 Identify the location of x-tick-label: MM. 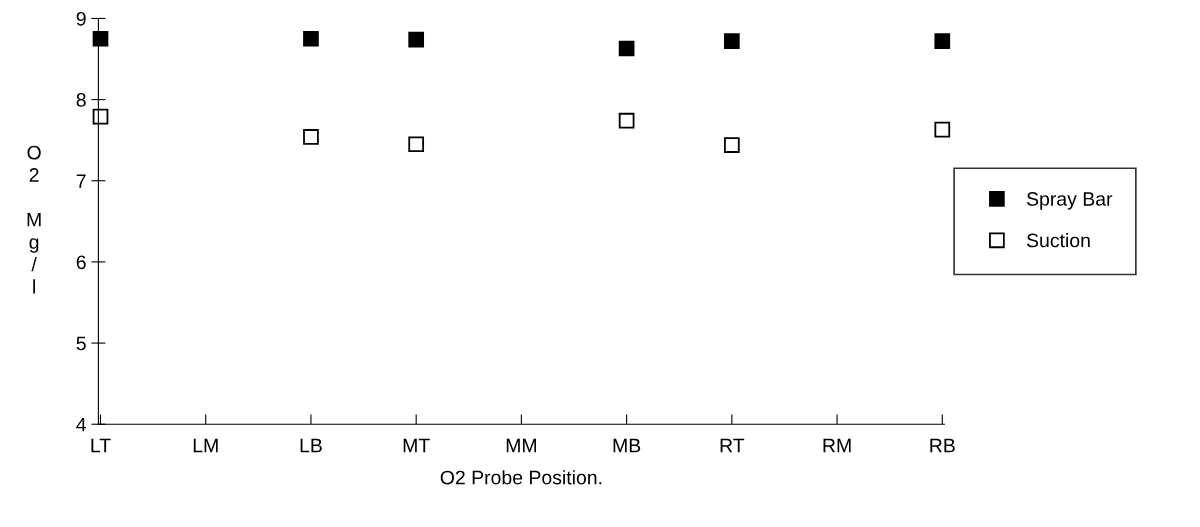
(521, 445).